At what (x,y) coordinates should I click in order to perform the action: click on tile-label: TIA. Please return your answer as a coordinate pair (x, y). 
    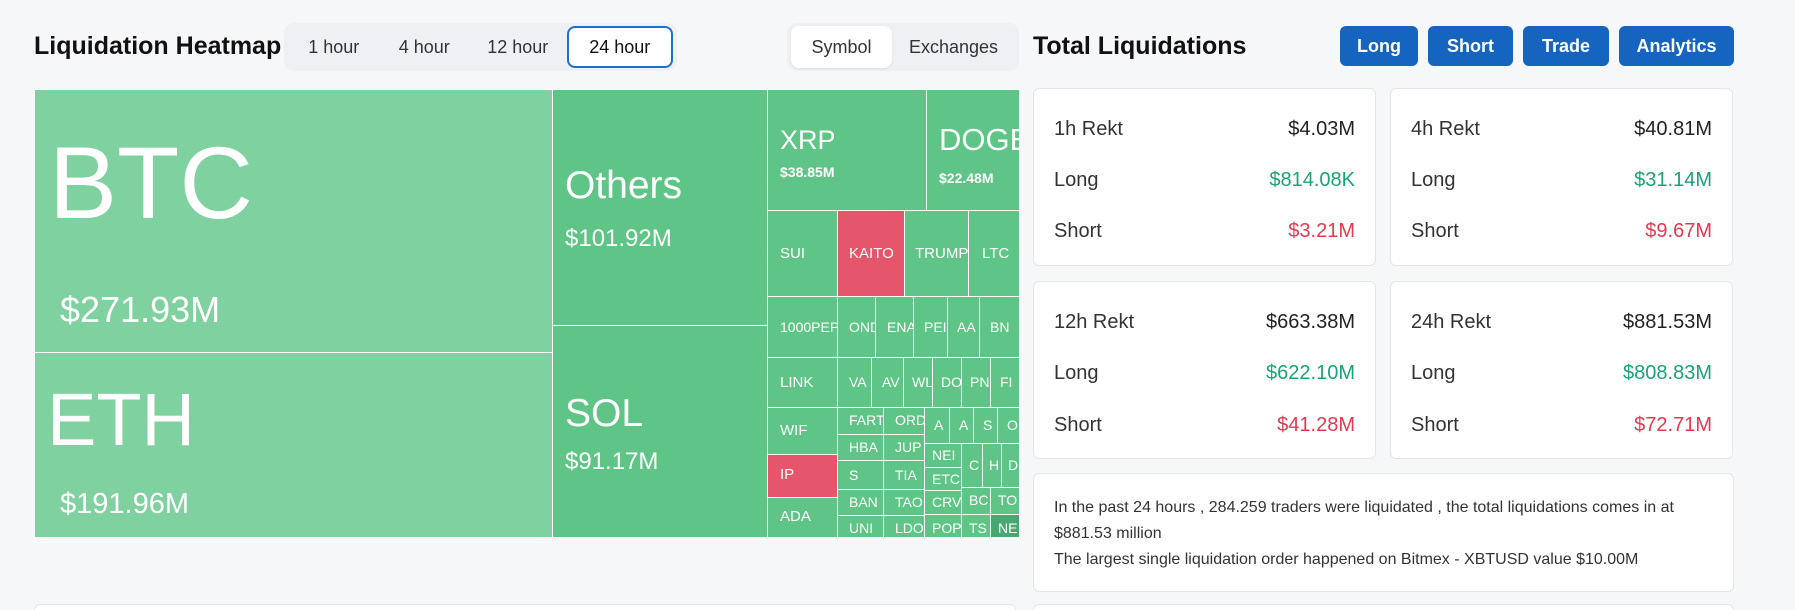
    Looking at the image, I should click on (906, 475).